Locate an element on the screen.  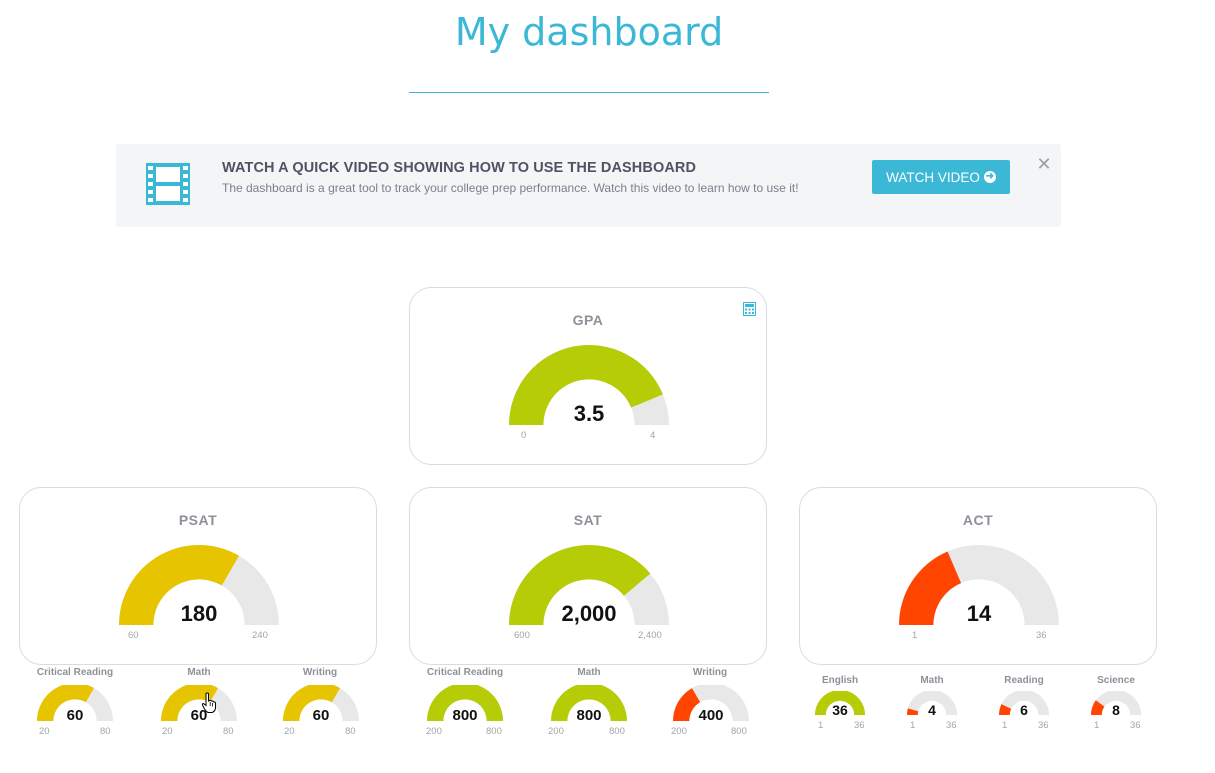
act-reading-gauge is located at coordinates (1024, 703).